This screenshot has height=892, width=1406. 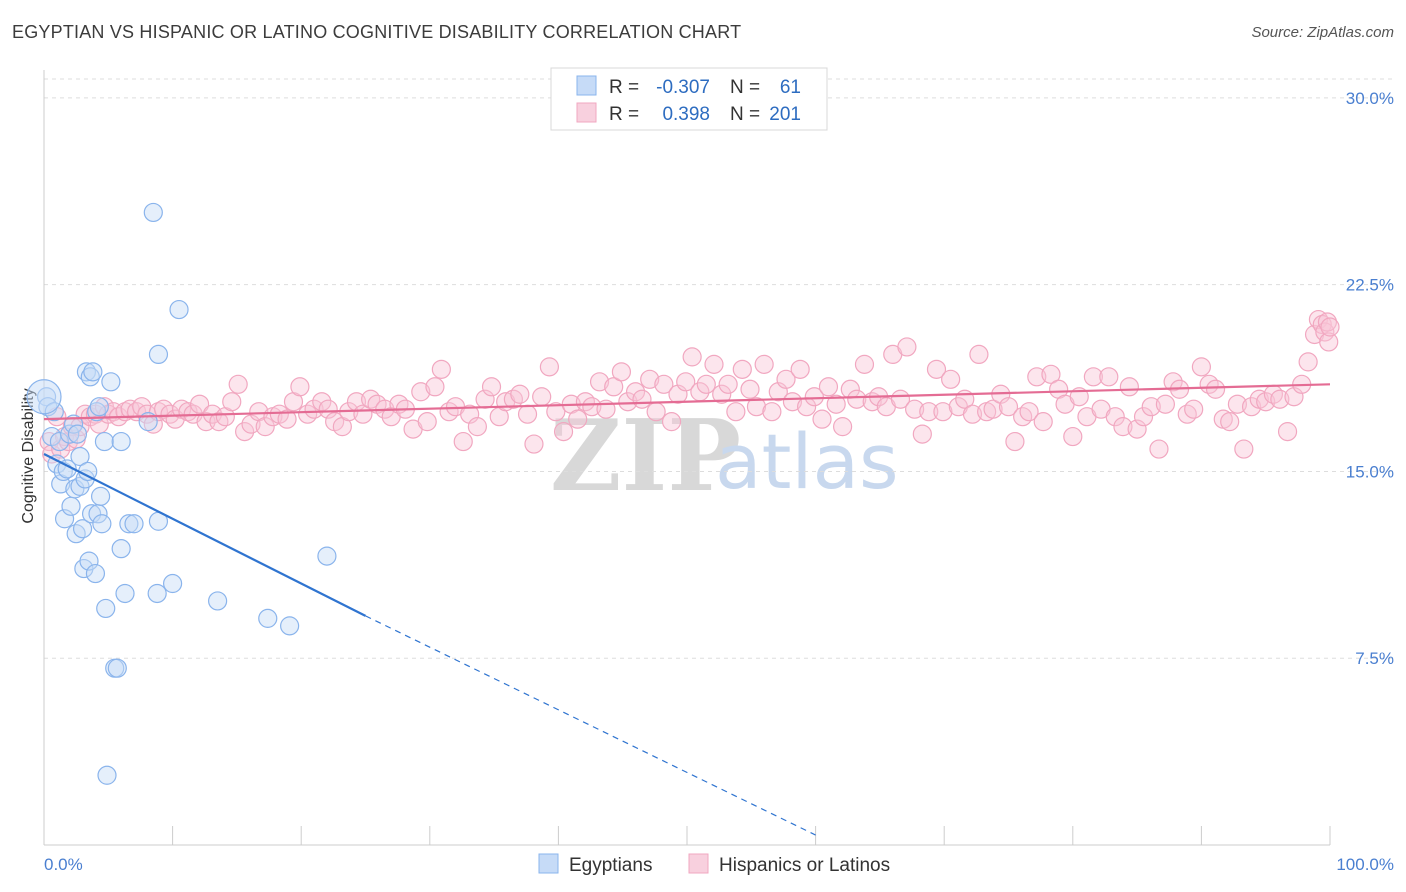 What do you see at coordinates (548, 863) in the screenshot?
I see `bottom-legend-swatch-egyptians` at bounding box center [548, 863].